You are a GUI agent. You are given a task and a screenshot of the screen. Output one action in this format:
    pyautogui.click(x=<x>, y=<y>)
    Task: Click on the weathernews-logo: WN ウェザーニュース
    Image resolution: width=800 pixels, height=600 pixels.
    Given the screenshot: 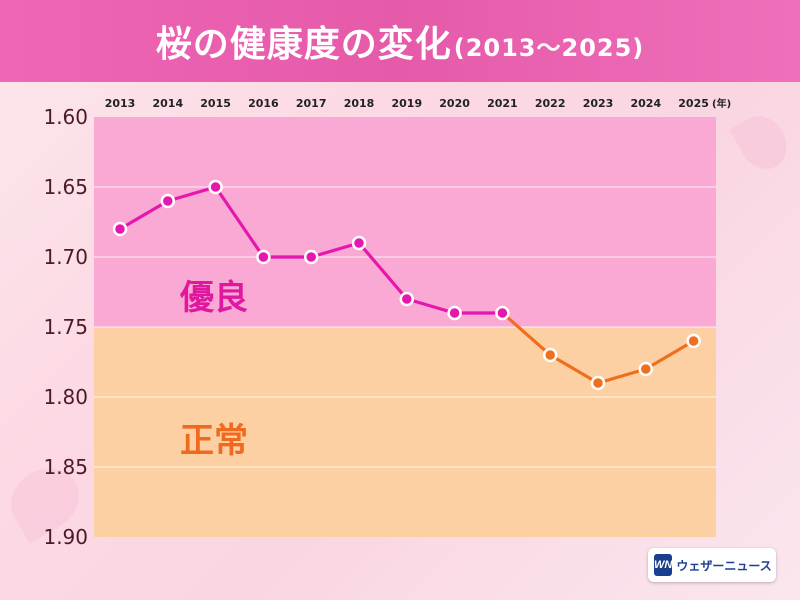 What is the action you would take?
    pyautogui.click(x=712, y=565)
    